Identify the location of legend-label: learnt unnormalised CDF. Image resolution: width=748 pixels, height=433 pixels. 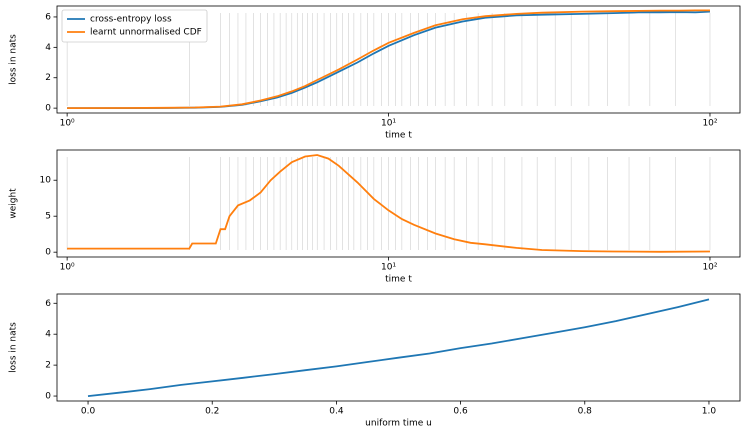
(146, 33).